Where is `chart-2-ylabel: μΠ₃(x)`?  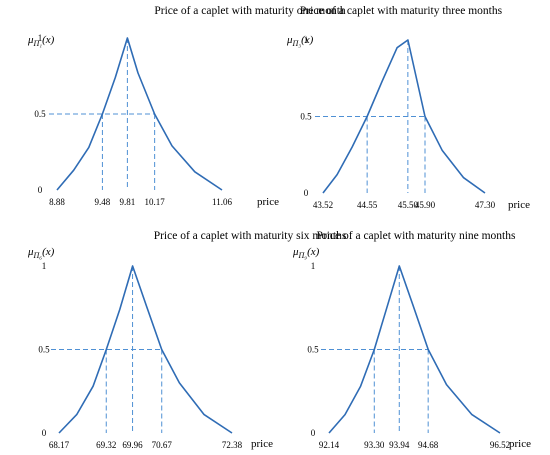 chart-2-ylabel: μΠ₃(x) is located at coordinates (300, 41).